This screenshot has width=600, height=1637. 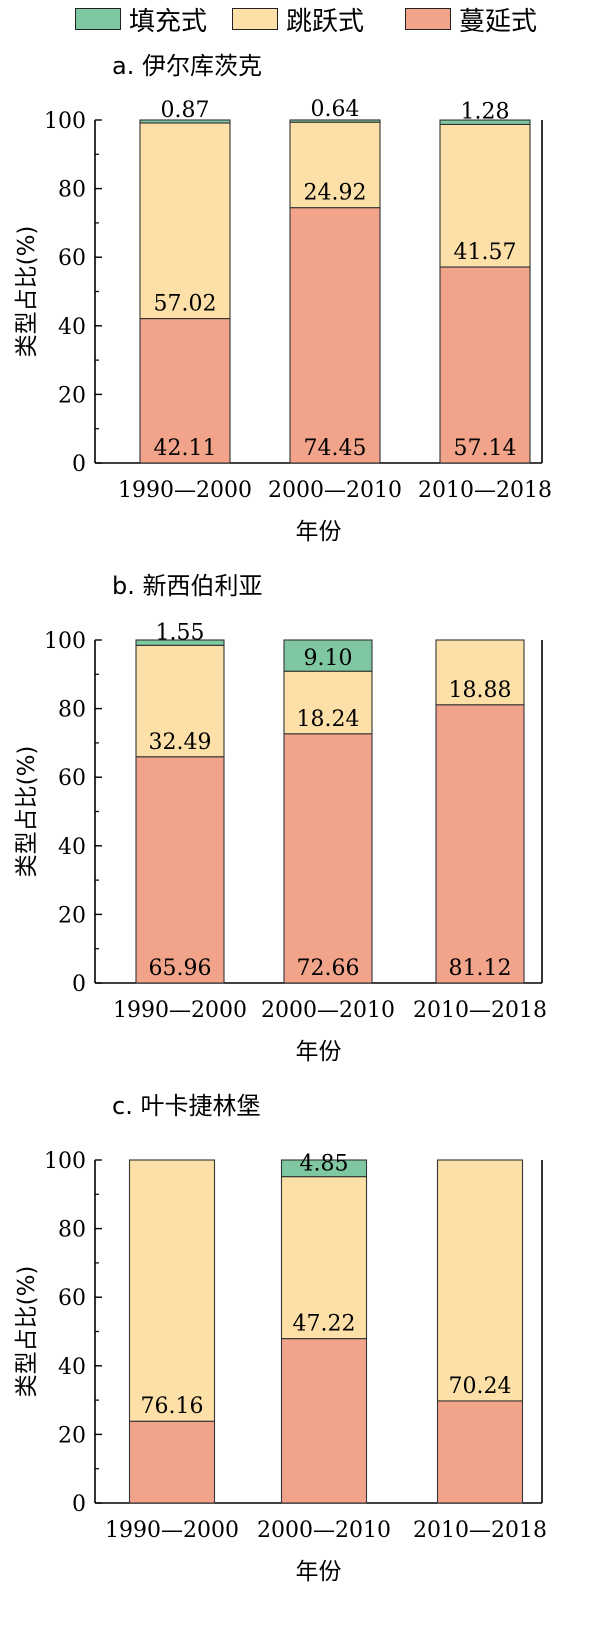 I want to click on y-tick-label-c-0: 0, so click(x=79, y=1504).